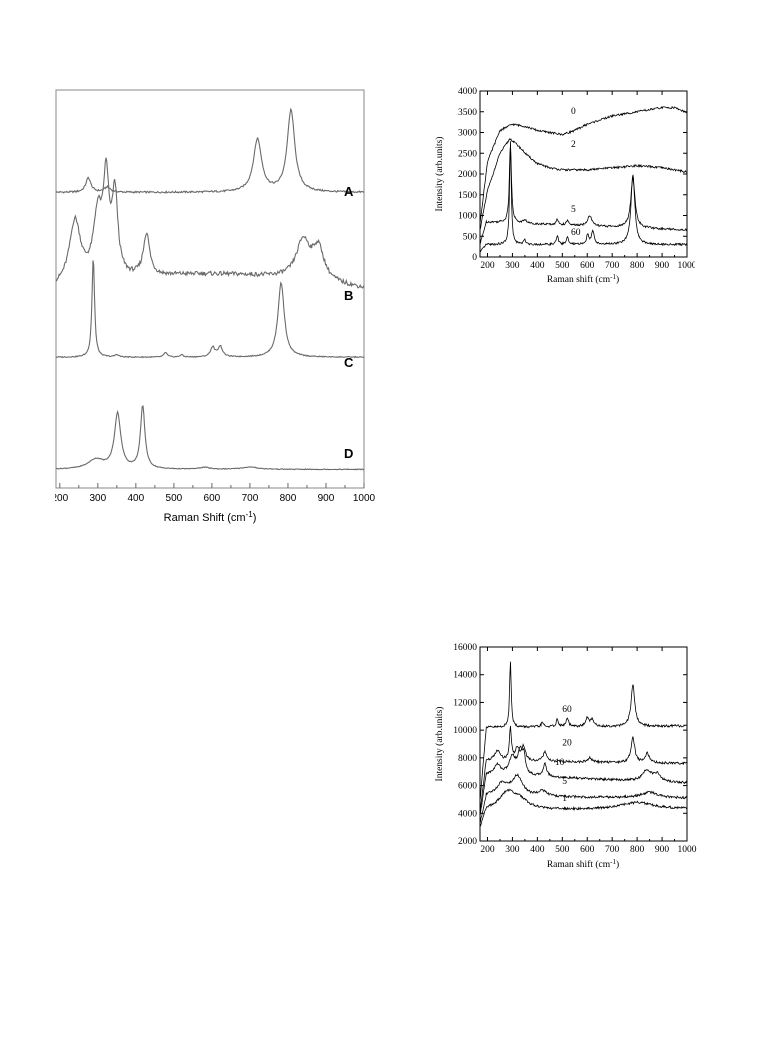 The height and width of the screenshot is (1040, 779). Describe the element at coordinates (210, 438) in the screenshot. I see `series-line-D` at that location.